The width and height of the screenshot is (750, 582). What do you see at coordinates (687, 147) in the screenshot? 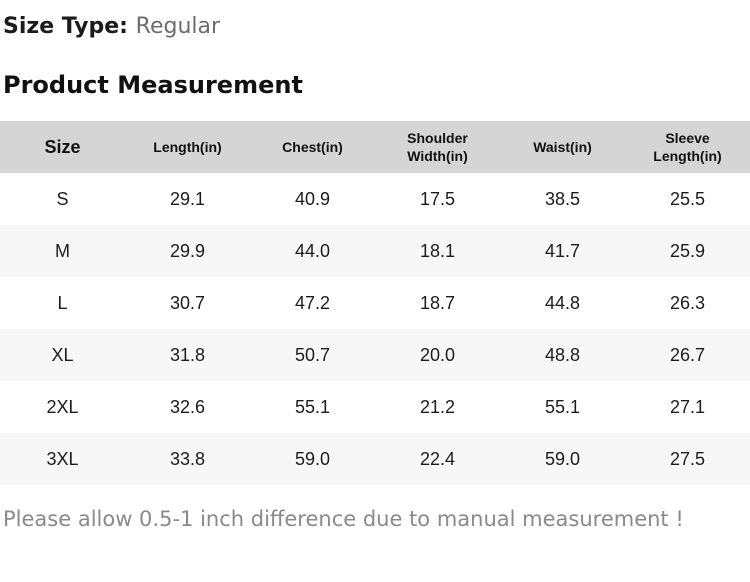
I see `column-header-sleeve-length: Sleeve Length(in)` at bounding box center [687, 147].